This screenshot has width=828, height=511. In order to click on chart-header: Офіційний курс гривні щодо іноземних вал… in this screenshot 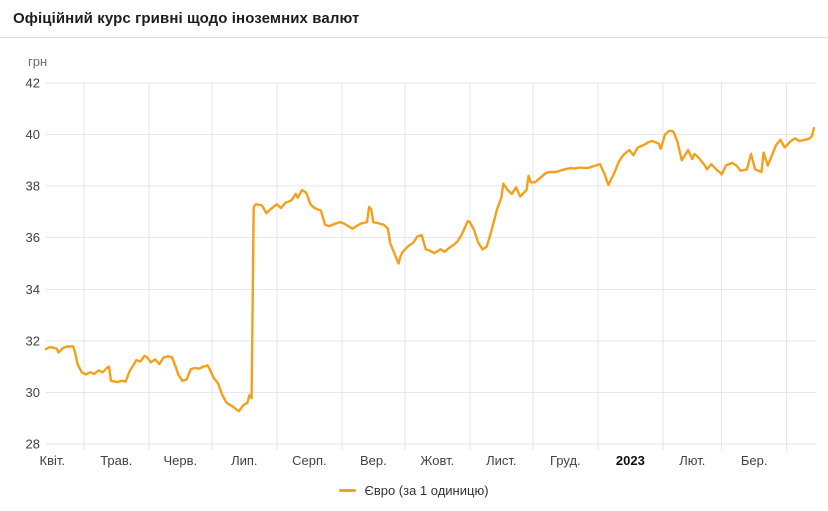, I will do `click(414, 19)`.